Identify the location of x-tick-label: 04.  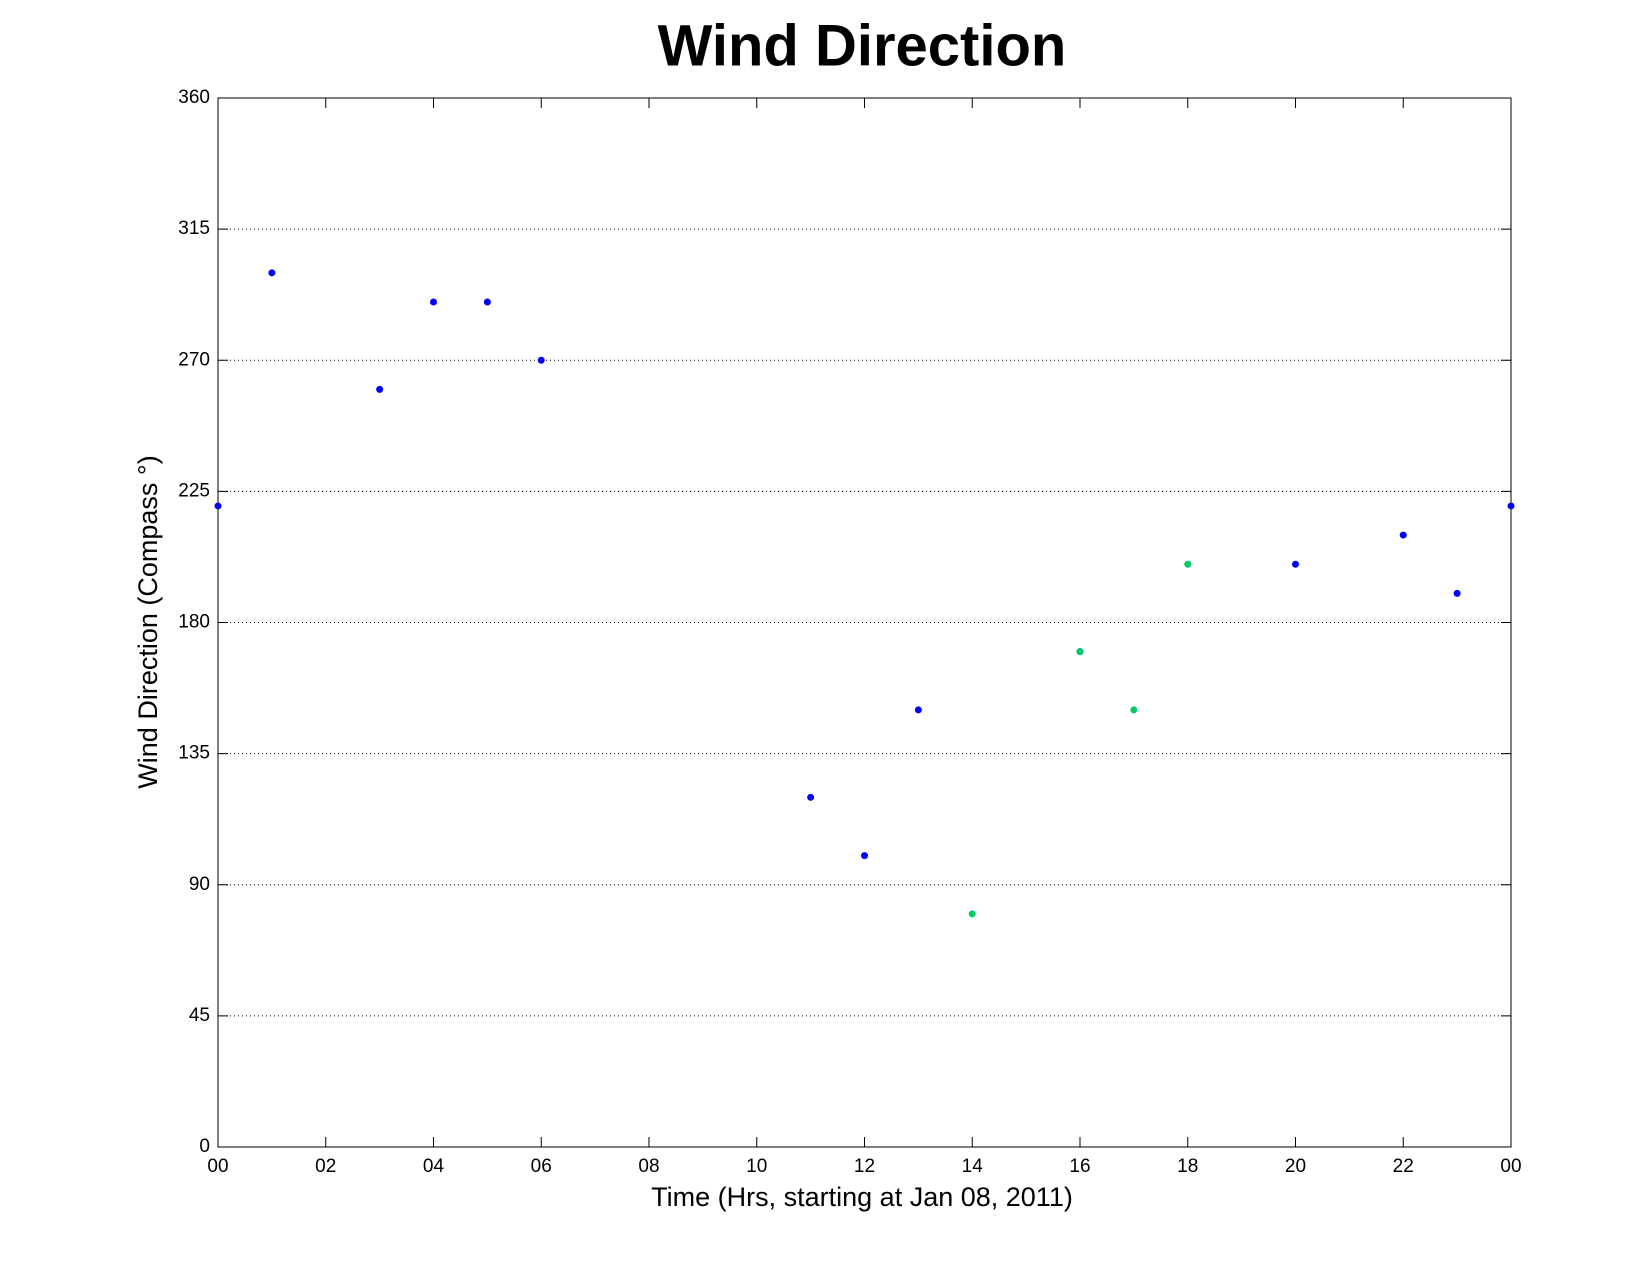
(434, 1166).